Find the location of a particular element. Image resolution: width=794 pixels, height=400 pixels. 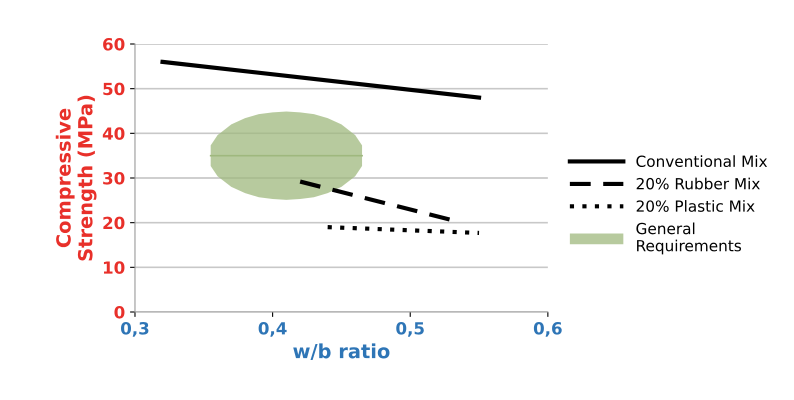

y-tick-label: 0 is located at coordinates (119, 312).